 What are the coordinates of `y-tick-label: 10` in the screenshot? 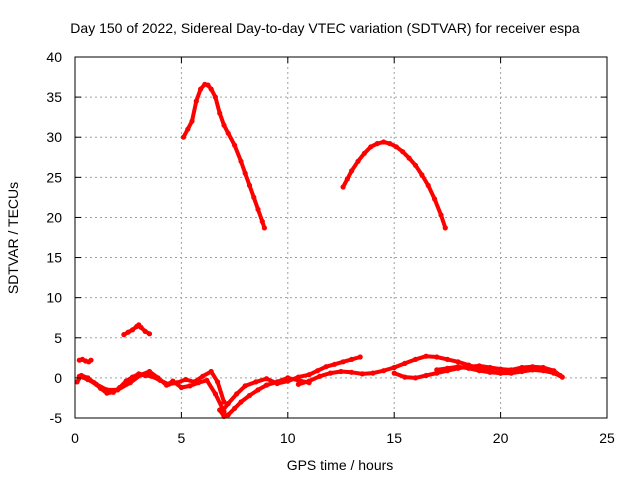 It's located at (54, 298).